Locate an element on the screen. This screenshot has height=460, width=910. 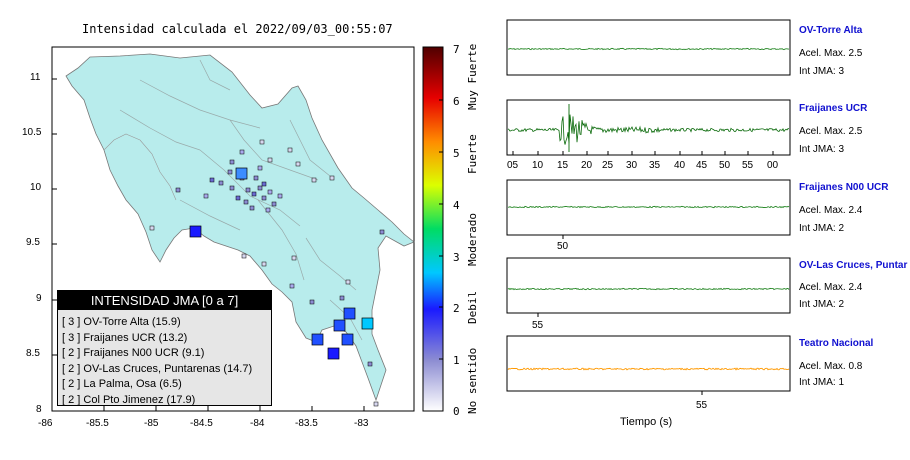
map-y-tick: 9 is located at coordinates (39, 298).